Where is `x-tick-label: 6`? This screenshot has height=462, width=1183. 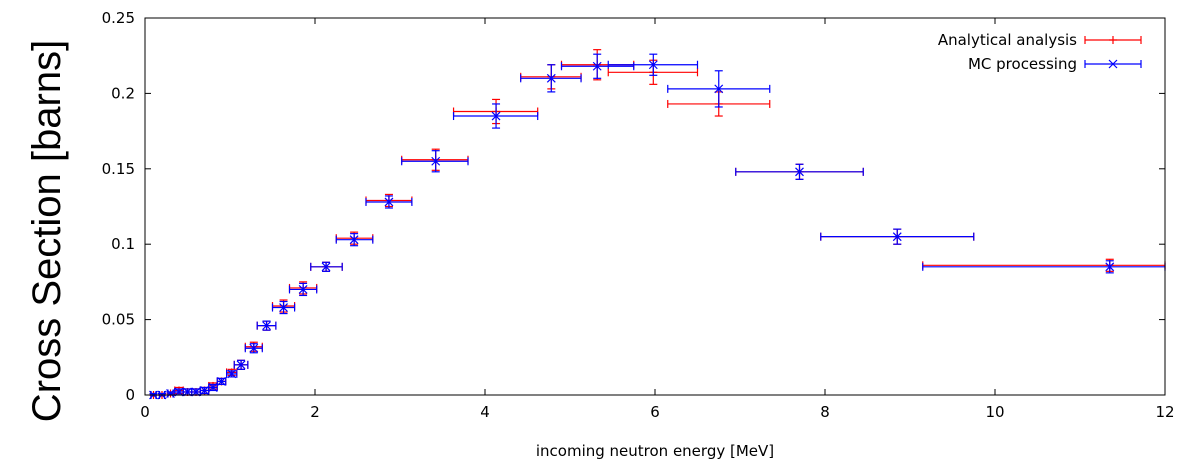 x-tick-label: 6 is located at coordinates (655, 412).